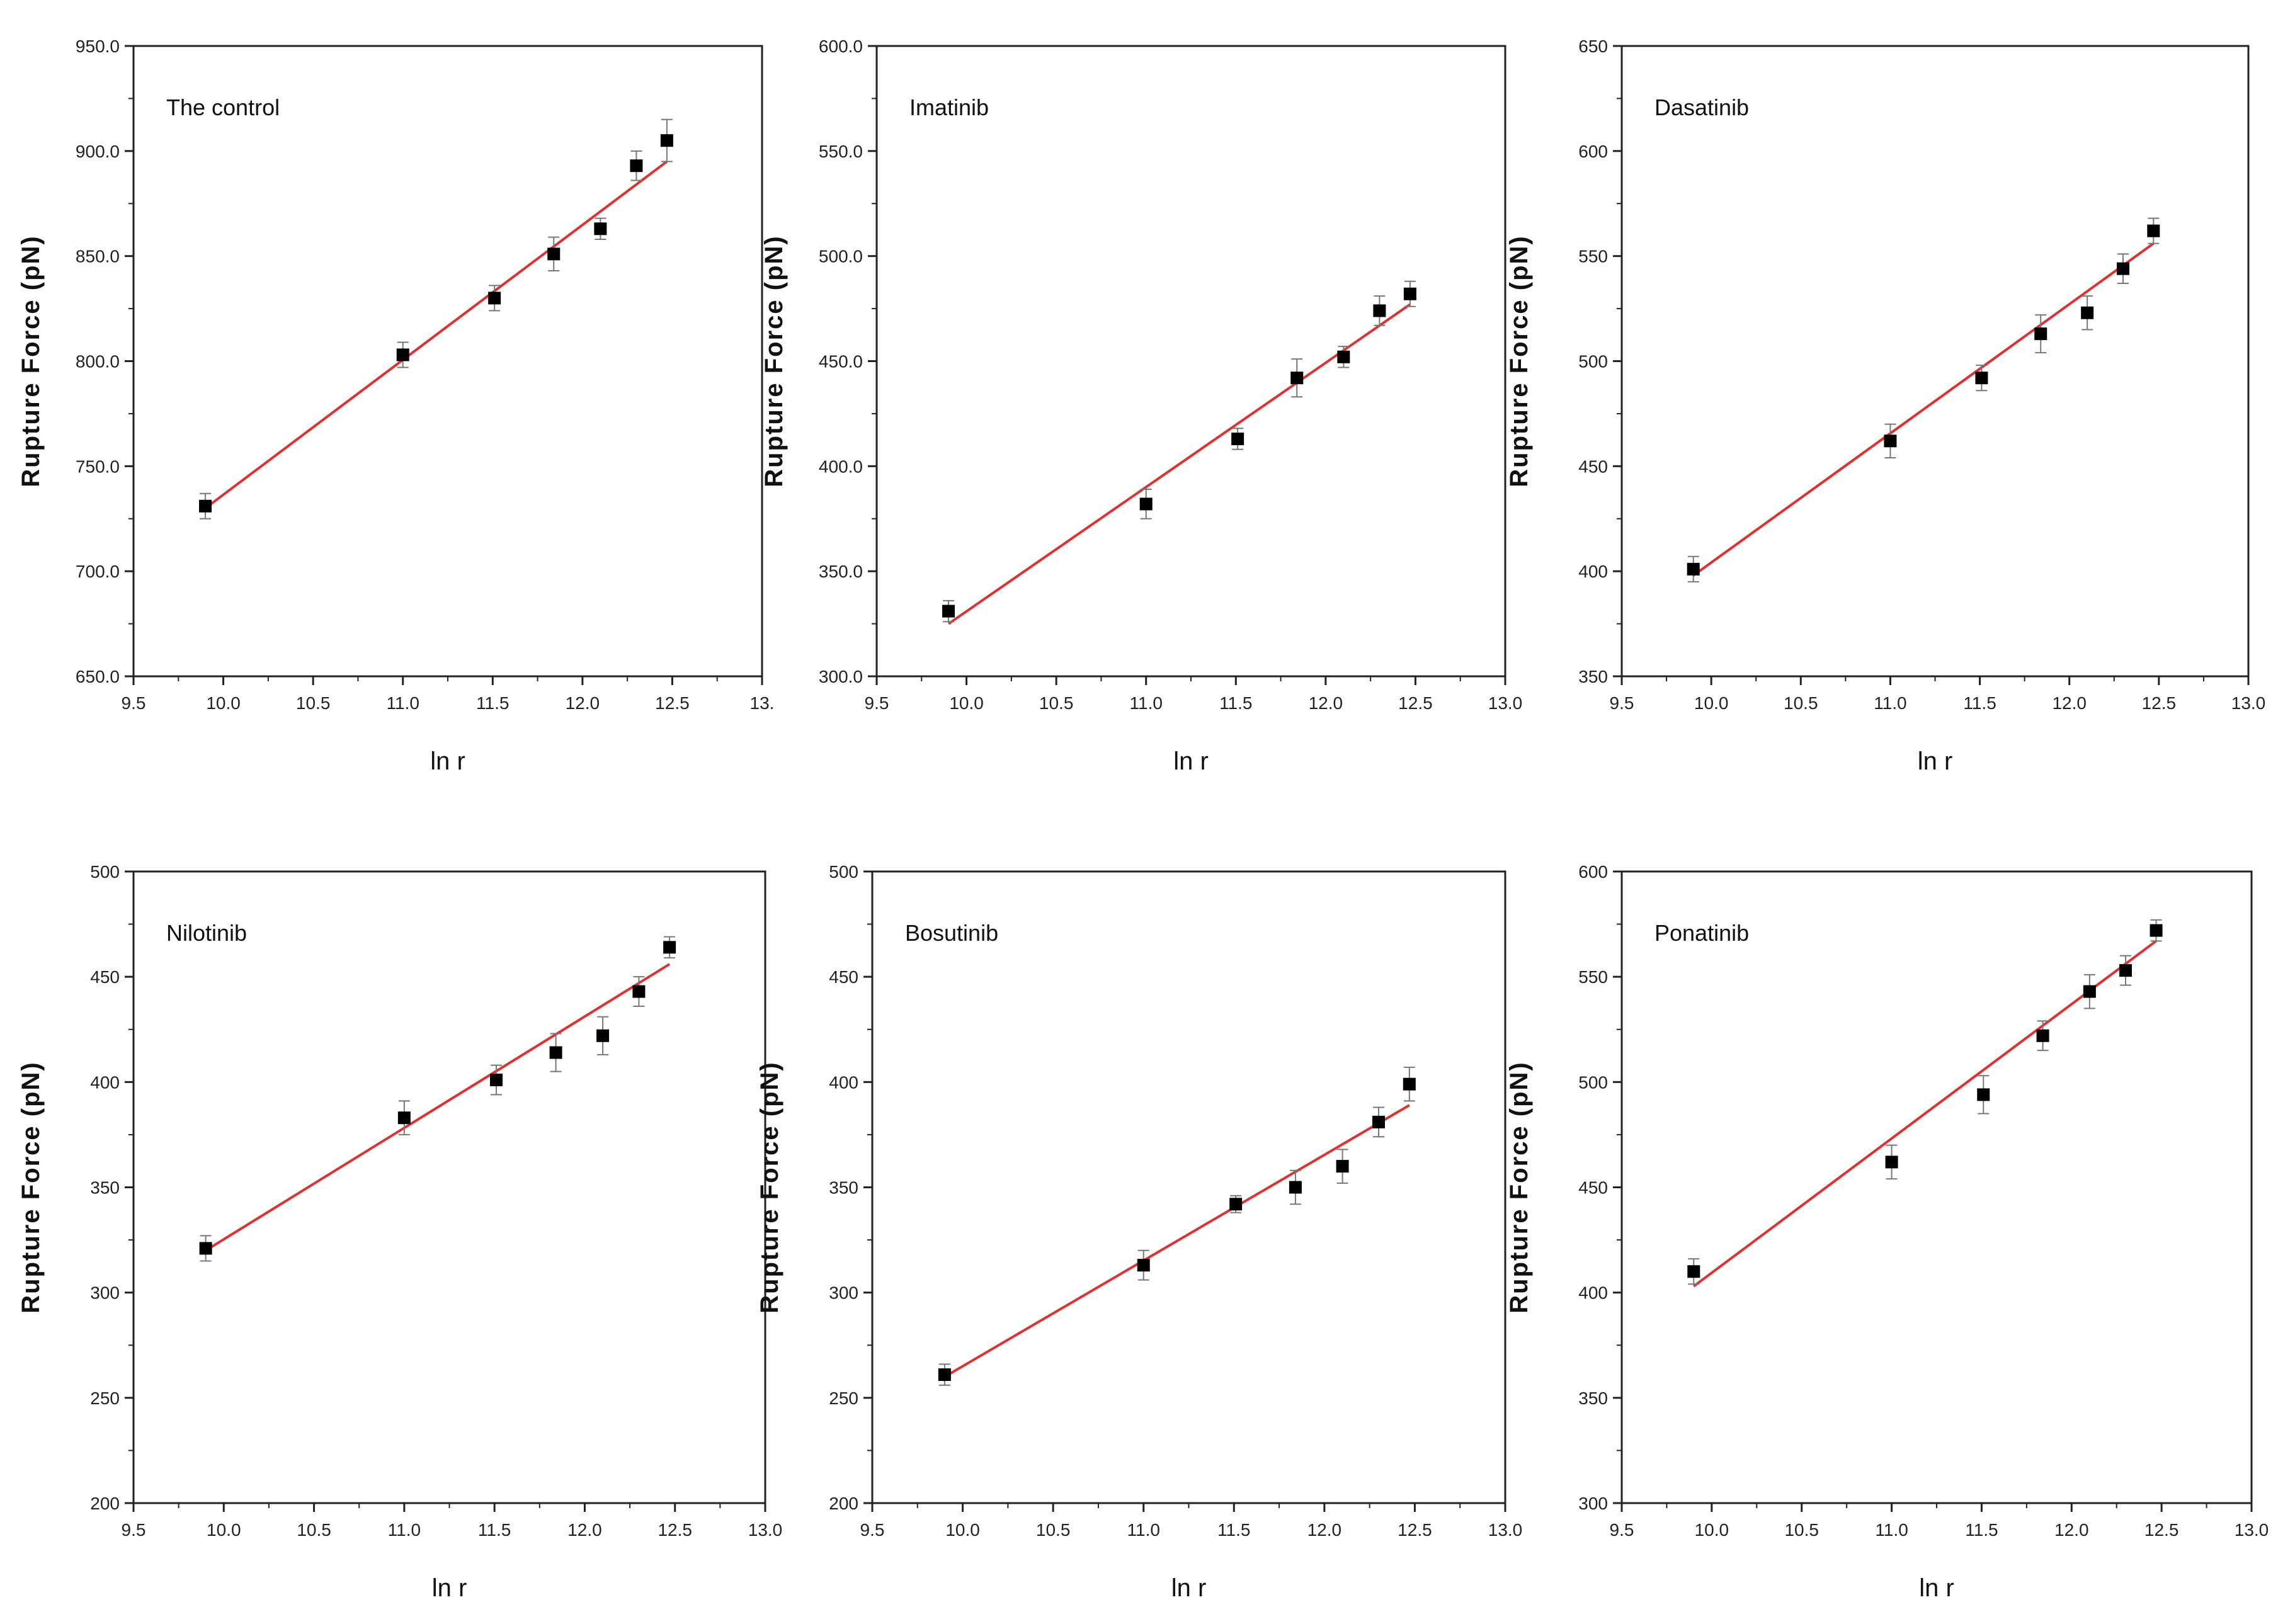 This screenshot has height=1624, width=2295. Describe the element at coordinates (763, 703) in the screenshot. I see `x-tick-label: 13.` at that location.